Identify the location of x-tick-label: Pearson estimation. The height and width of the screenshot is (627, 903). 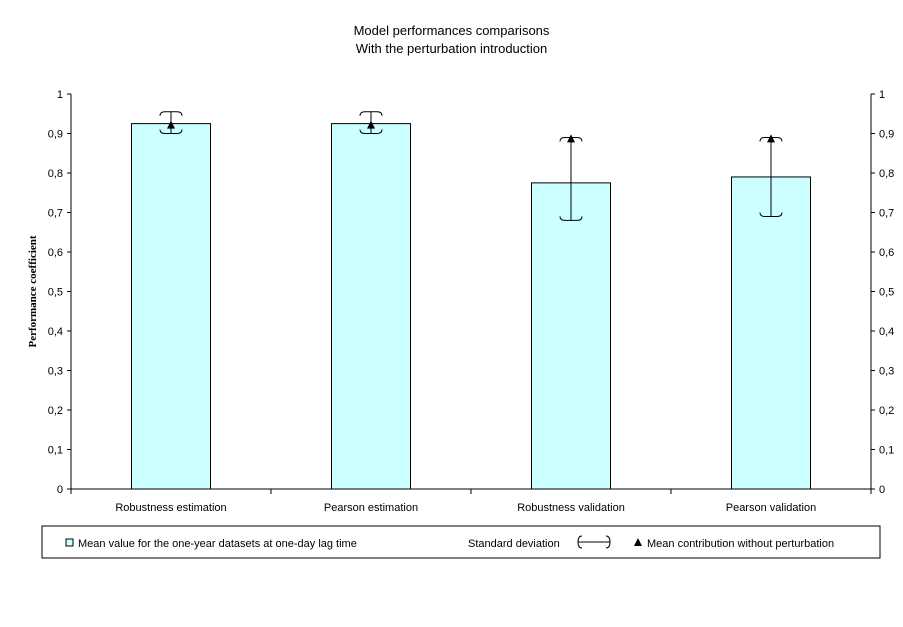
(371, 508).